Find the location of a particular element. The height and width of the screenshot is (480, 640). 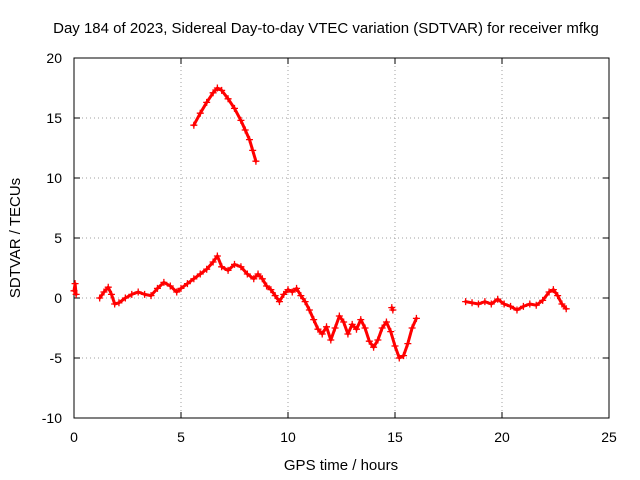

x-tick-labels: 0 5 10 15 20 25 is located at coordinates (343, 437).